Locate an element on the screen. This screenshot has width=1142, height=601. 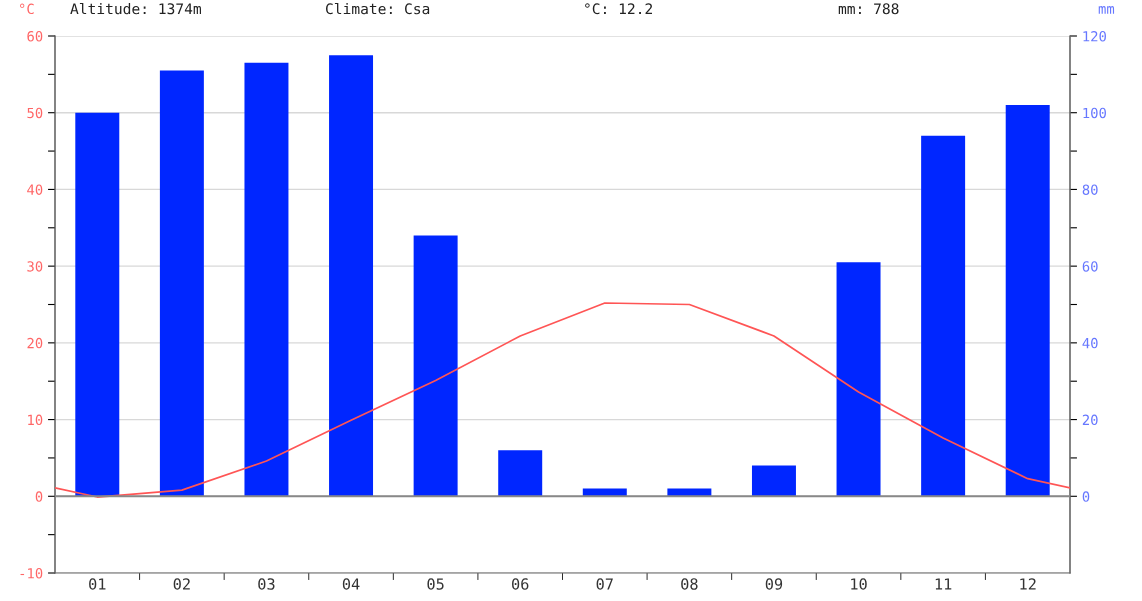
x-tick-label: 02 is located at coordinates (181, 584).